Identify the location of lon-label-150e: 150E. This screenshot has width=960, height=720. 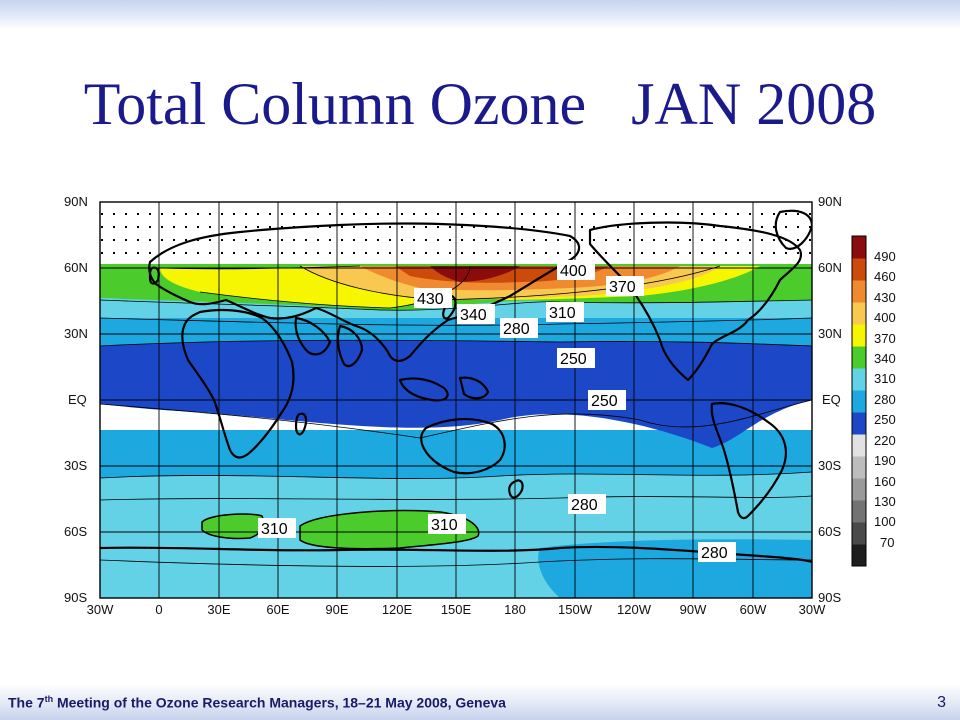
(456, 609).